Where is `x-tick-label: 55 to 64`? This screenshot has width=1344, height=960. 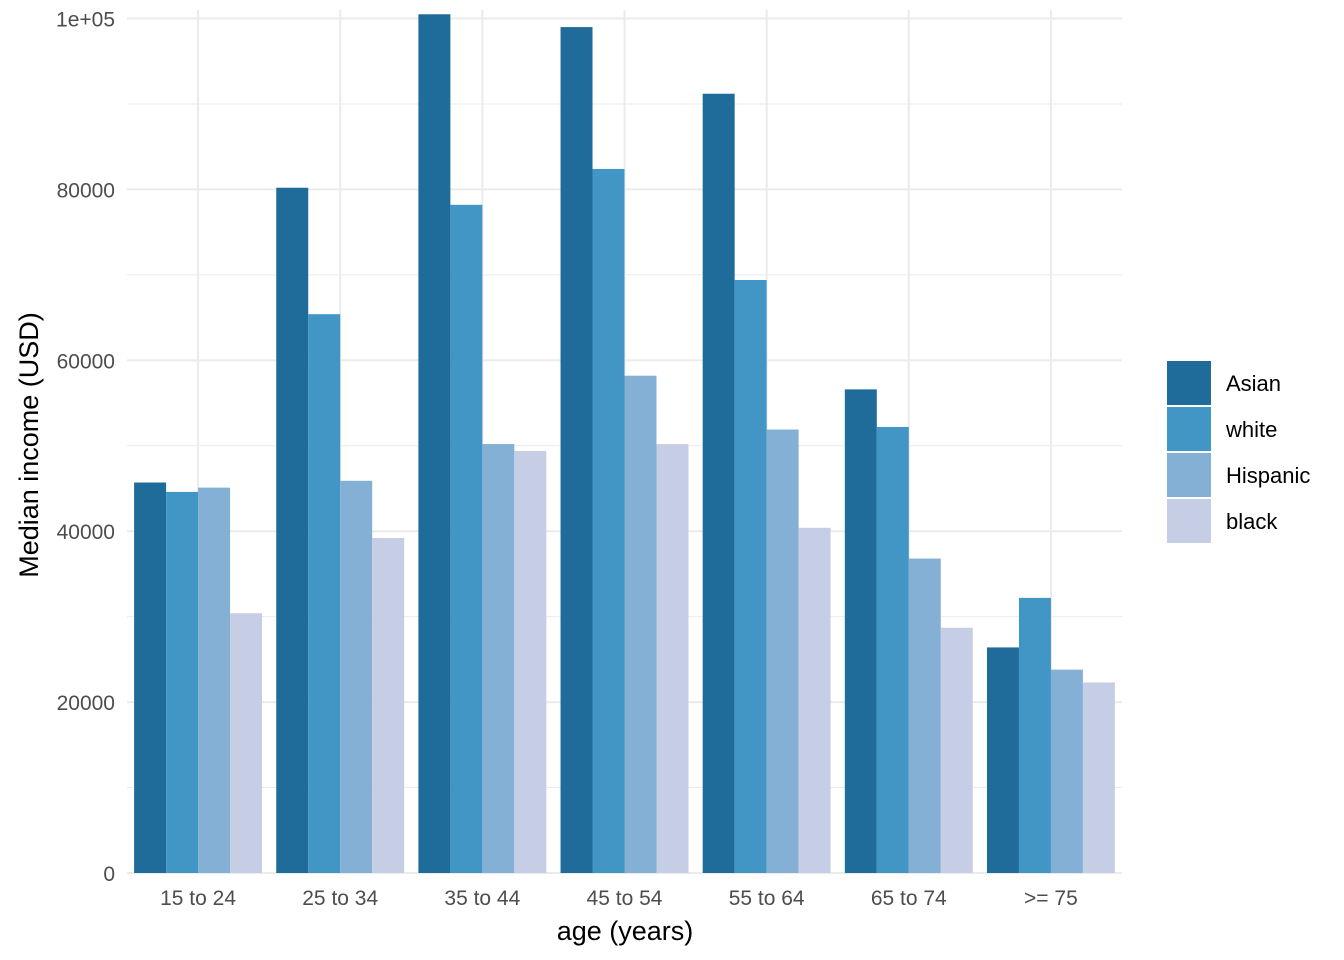
x-tick-label: 55 to 64 is located at coordinates (767, 898).